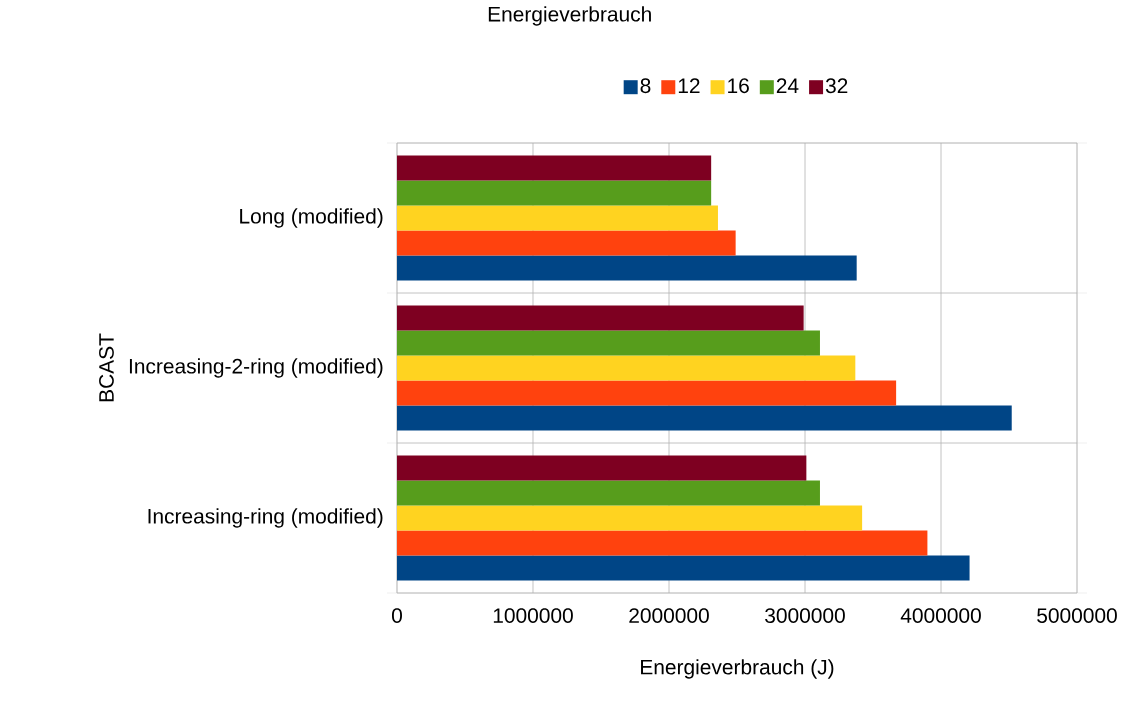 This screenshot has width=1134, height=702. I want to click on y-axis-title: BCAST, so click(106, 367).